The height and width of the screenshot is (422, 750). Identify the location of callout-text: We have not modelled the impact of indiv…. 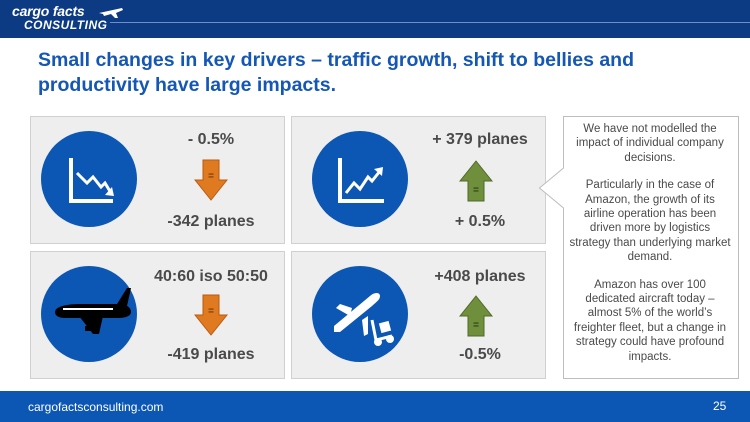
(650, 249).